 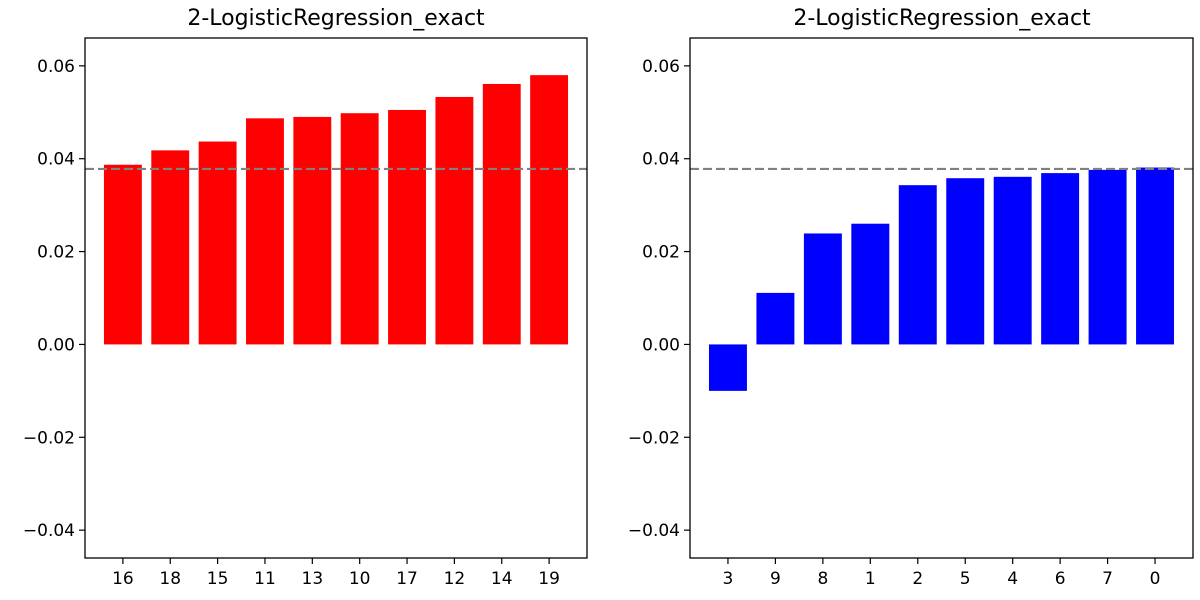 I want to click on x-tick-label: 4, so click(x=1012, y=579).